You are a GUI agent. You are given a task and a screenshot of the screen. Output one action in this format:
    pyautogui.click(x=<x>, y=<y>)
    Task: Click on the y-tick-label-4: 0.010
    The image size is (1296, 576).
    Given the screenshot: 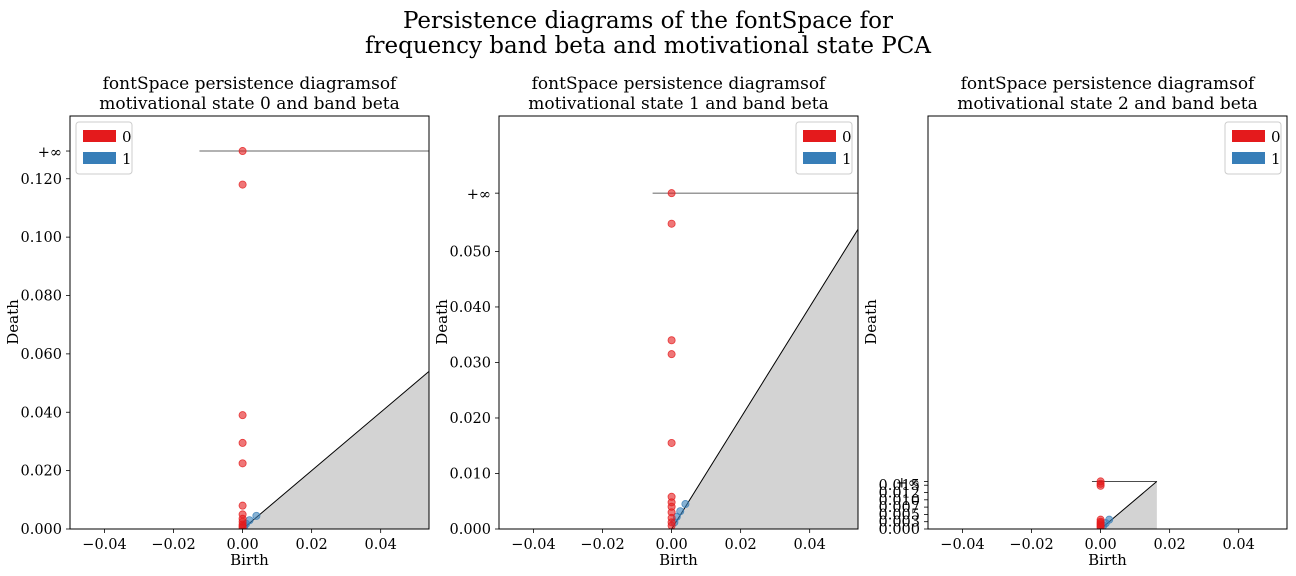 What is the action you would take?
    pyautogui.click(x=899, y=501)
    